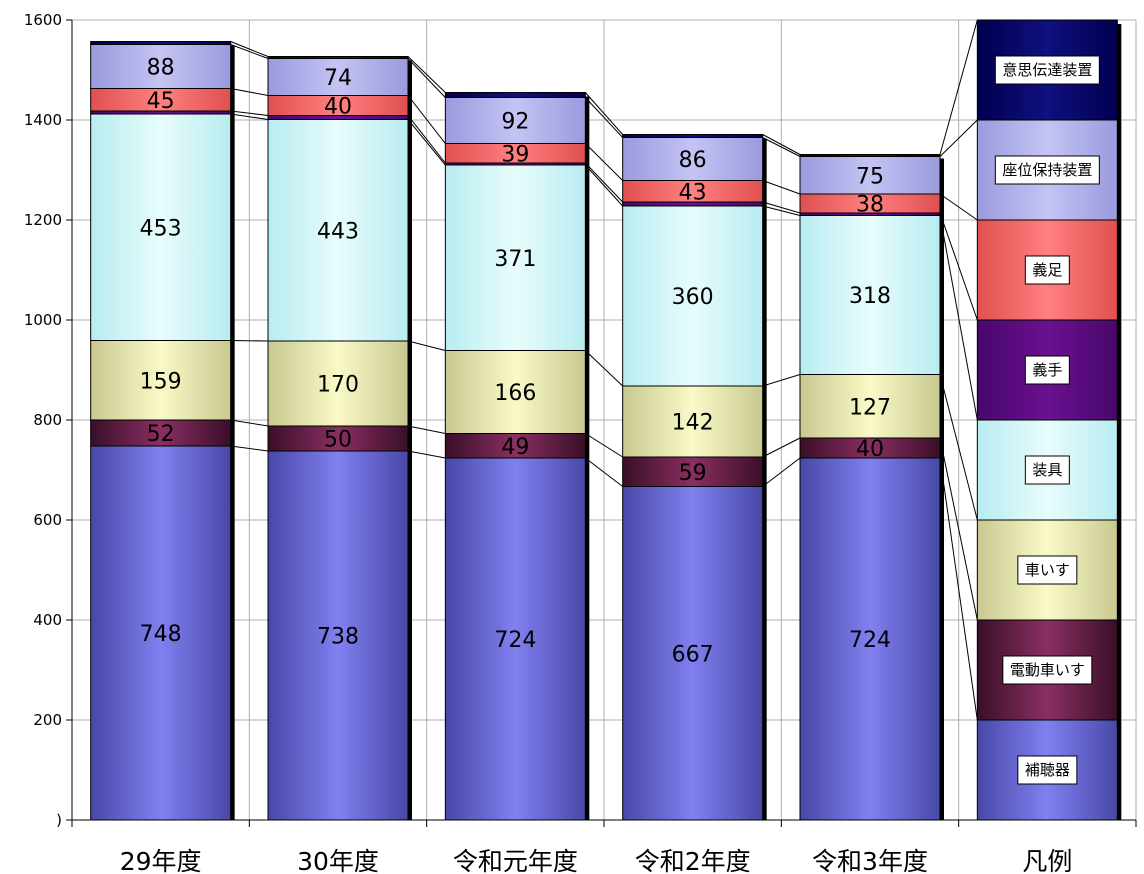 The width and height of the screenshot is (1144, 874). I want to click on data-label: 39, so click(515, 154).